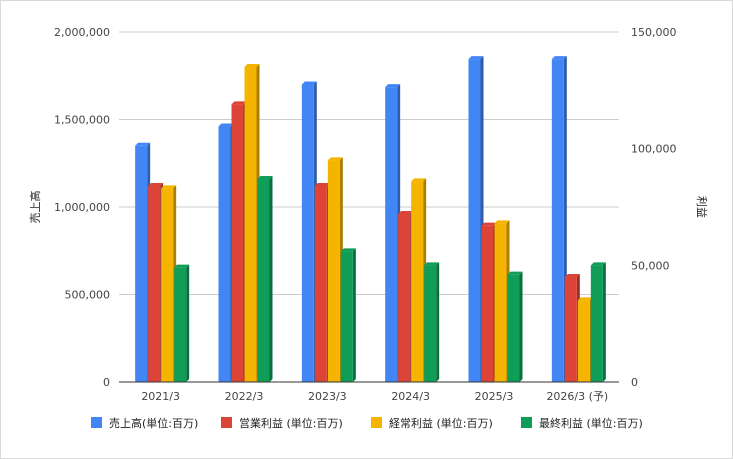 This screenshot has width=733, height=459. I want to click on y-tick-label: 1,000,000, so click(82, 207).